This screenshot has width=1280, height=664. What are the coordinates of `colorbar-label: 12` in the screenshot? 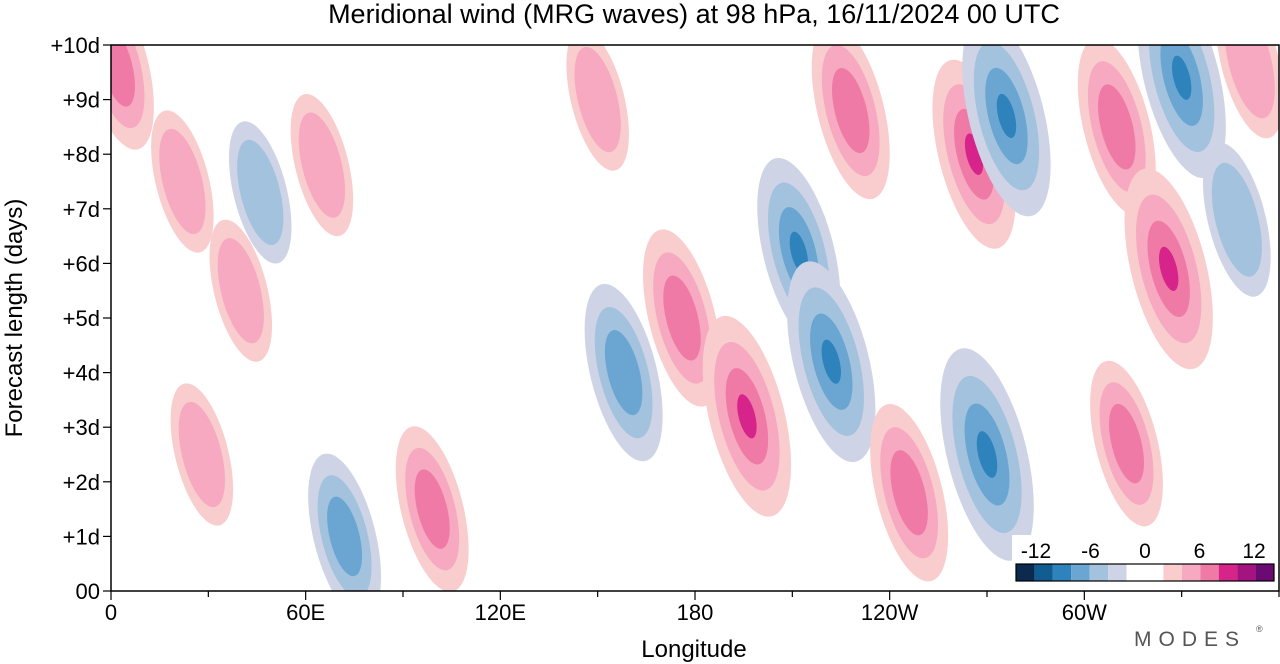 It's located at (1253, 551).